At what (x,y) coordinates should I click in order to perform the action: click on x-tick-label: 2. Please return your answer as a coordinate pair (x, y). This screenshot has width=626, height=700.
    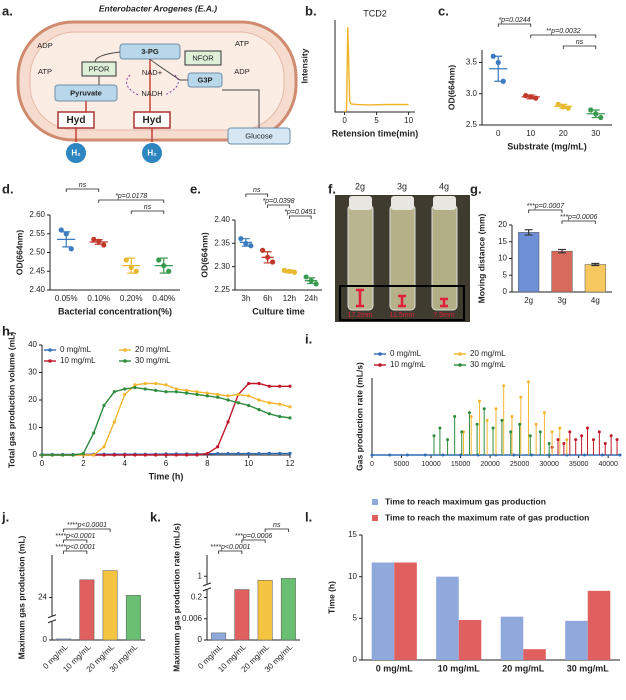
    Looking at the image, I should click on (83, 463).